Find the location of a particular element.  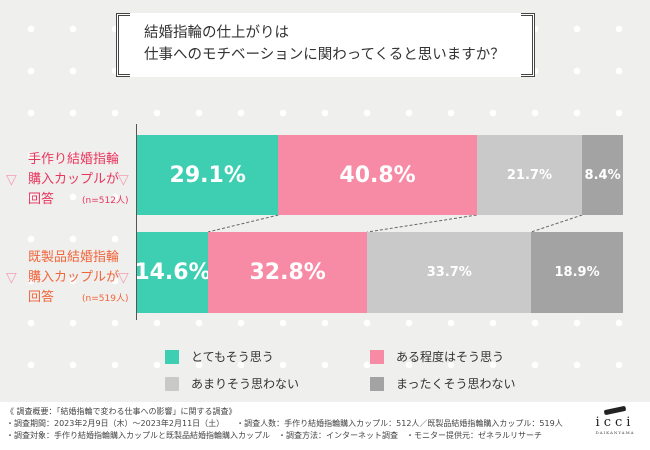

data-label: 8.4% is located at coordinates (602, 175).